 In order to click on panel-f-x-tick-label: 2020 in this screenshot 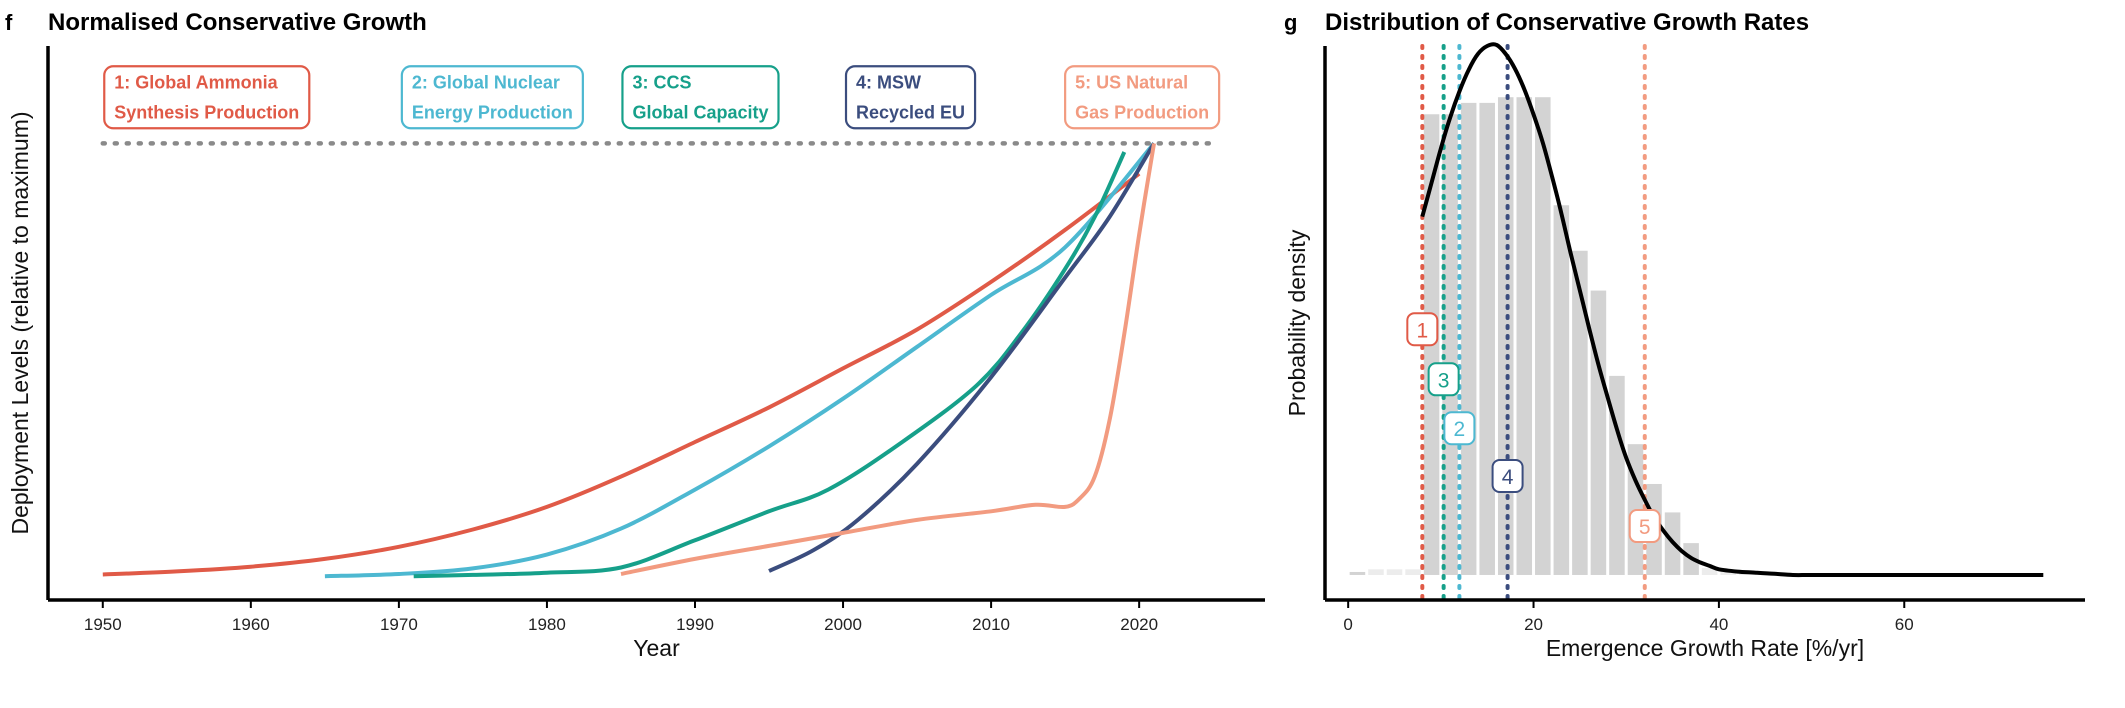, I will do `click(1139, 624)`.